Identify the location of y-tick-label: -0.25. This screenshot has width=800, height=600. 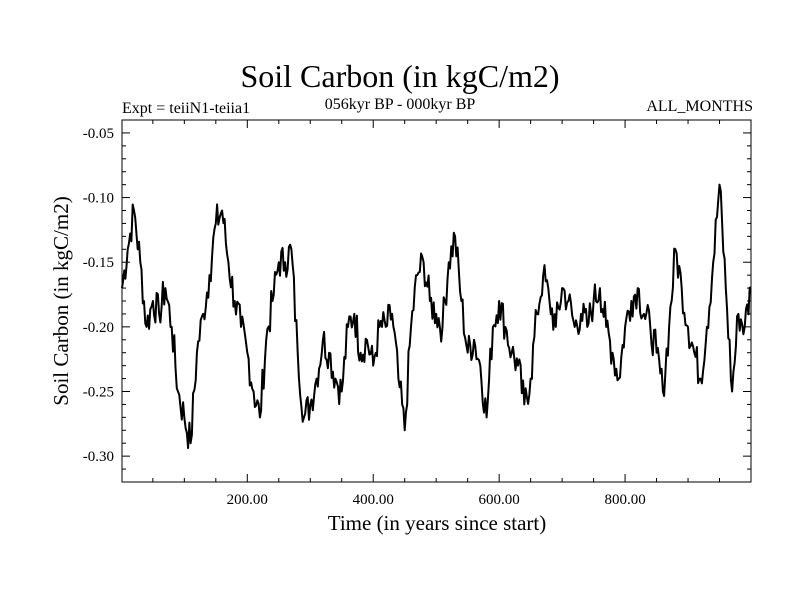
(98, 393).